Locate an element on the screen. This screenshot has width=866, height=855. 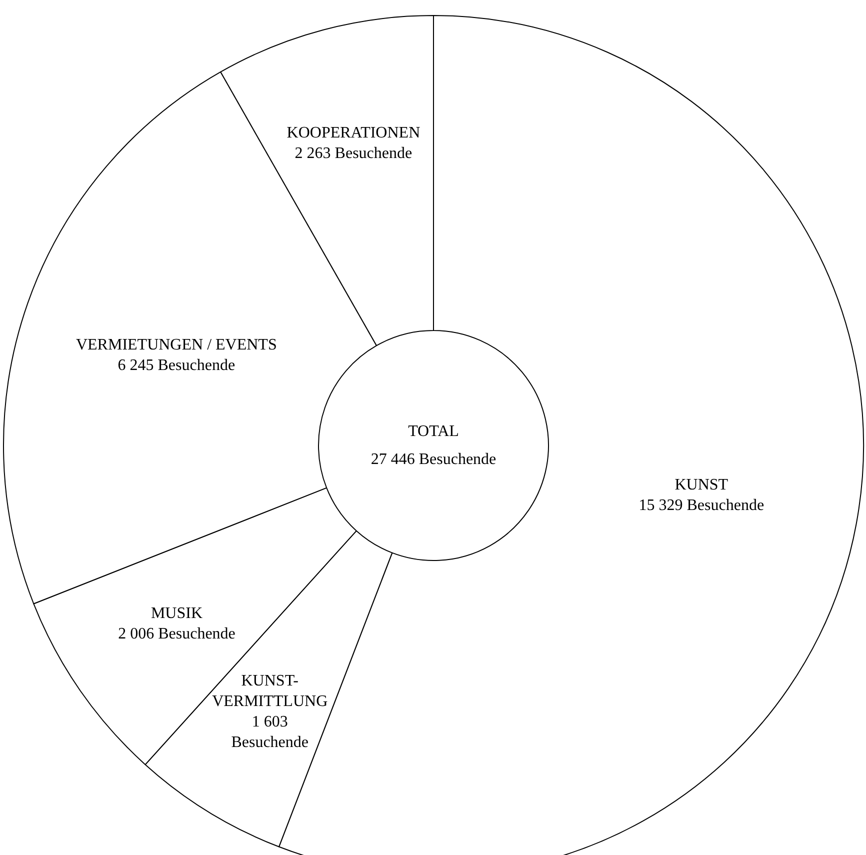
slice-label: MUSIK is located at coordinates (176, 613).